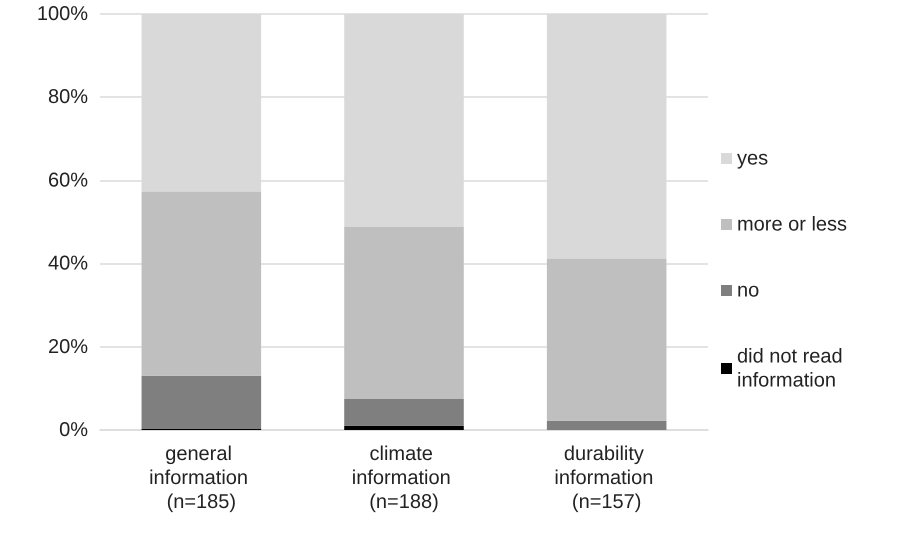  I want to click on x-tick-label: durability information (n=157), so click(606, 478).